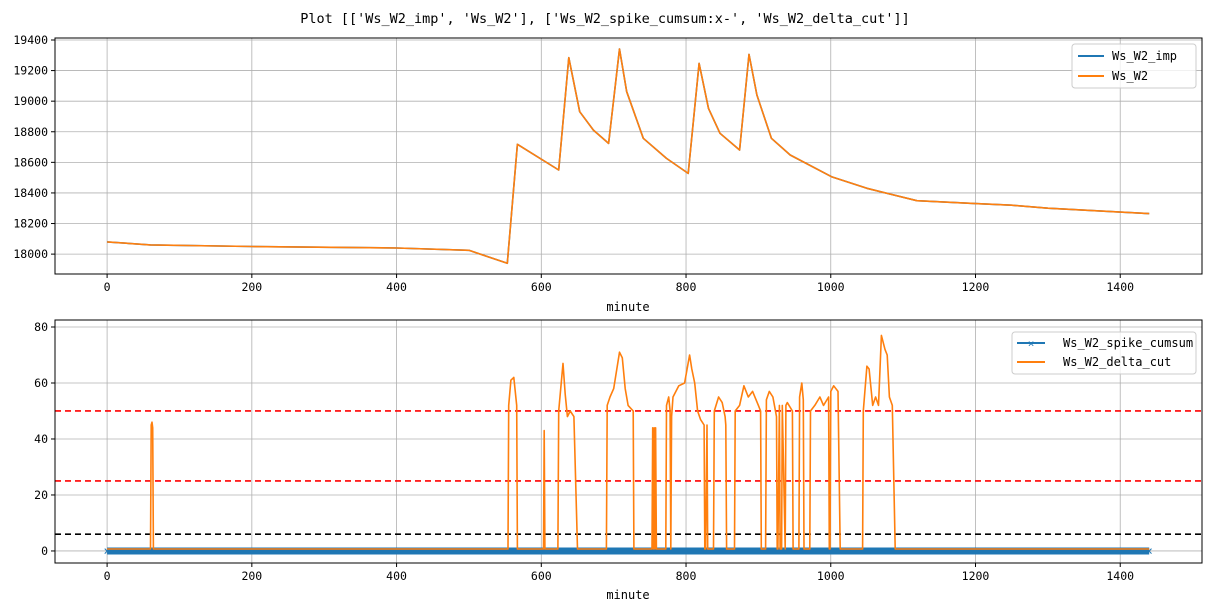 The width and height of the screenshot is (1211, 615). I want to click on bottom-legend: × Ws_W2_spike_cumsum Ws_W2_delta_cut, so click(1104, 353).